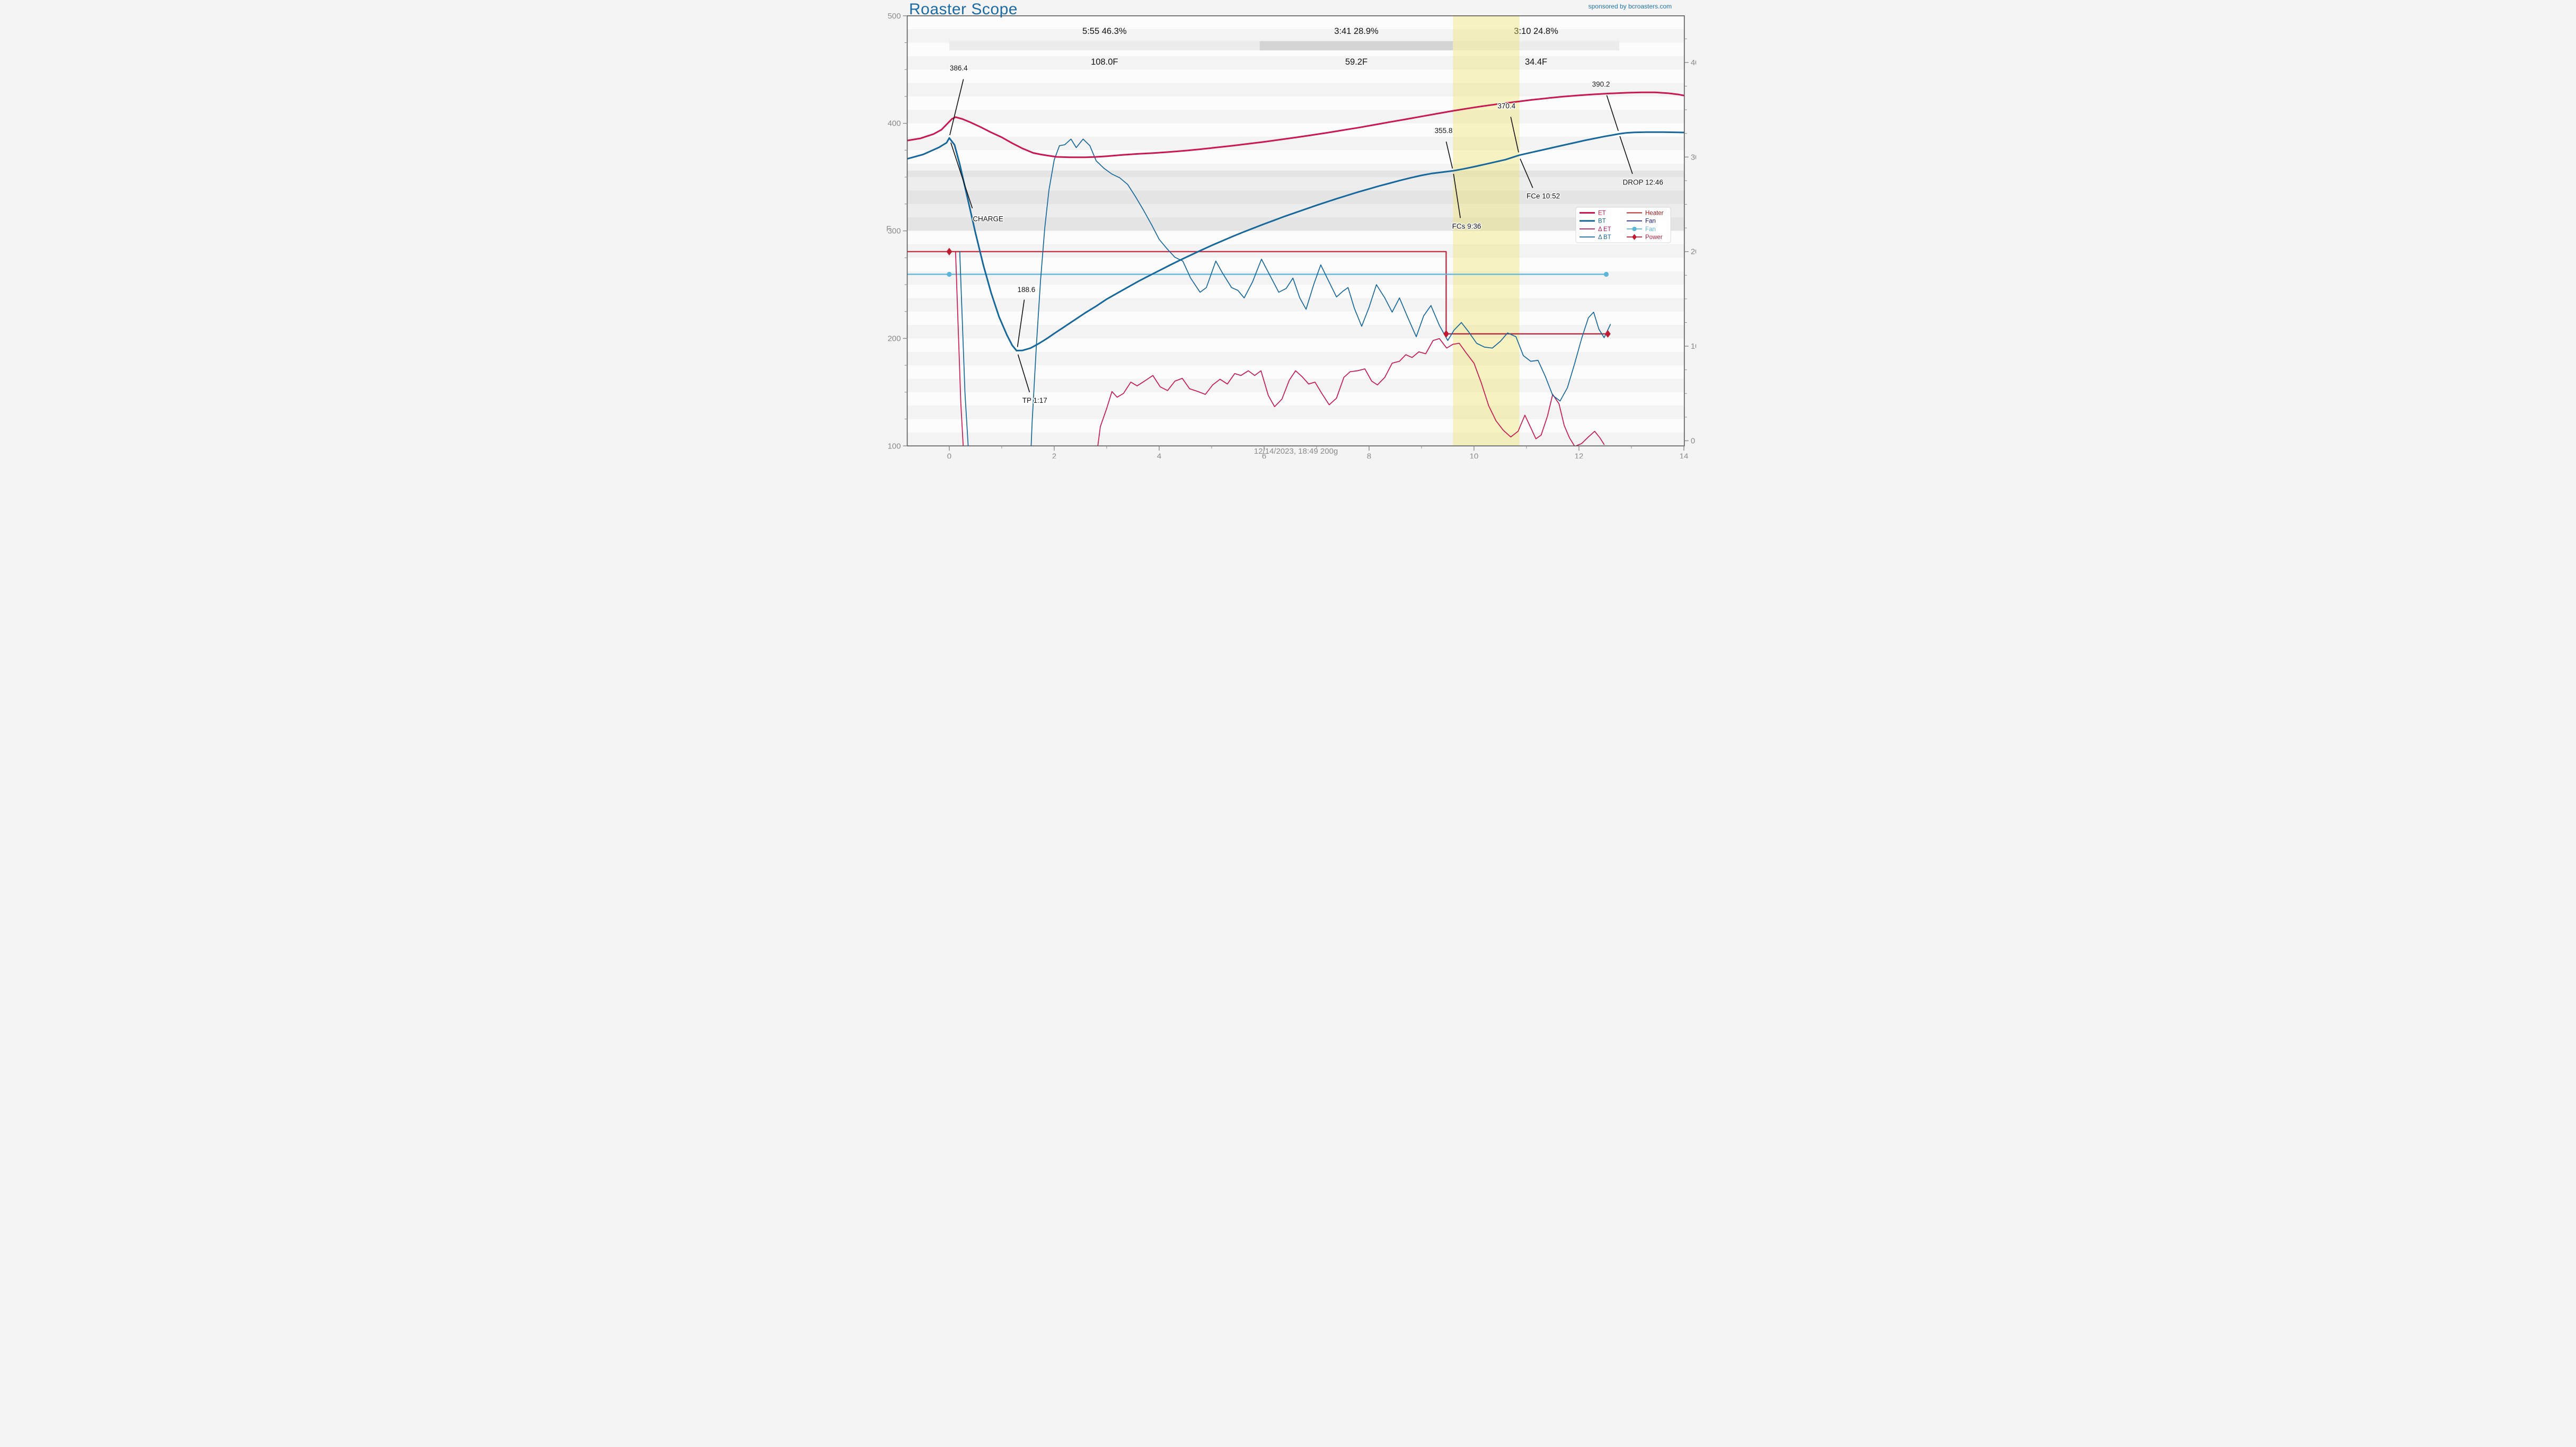  What do you see at coordinates (1027, 290) in the screenshot?
I see `tp-value-label: 188.6` at bounding box center [1027, 290].